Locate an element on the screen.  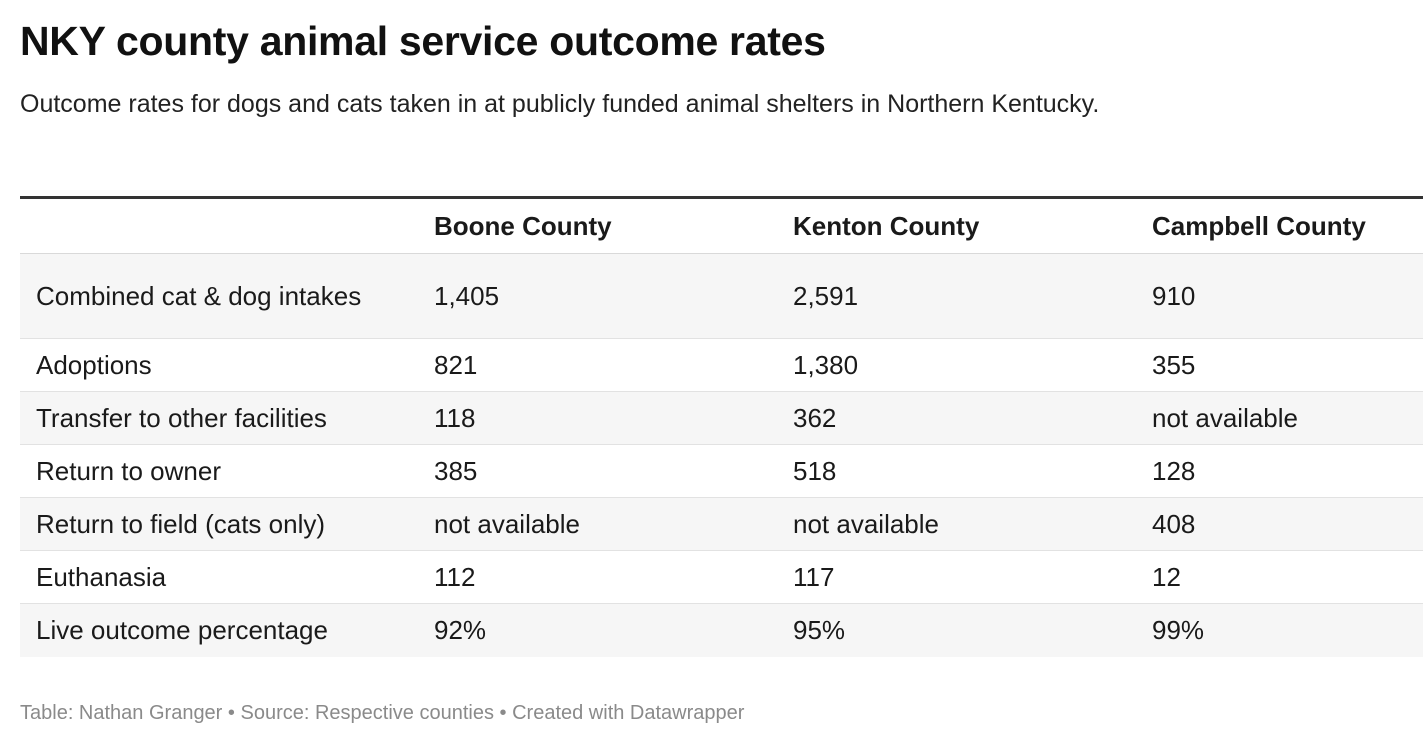
header-kenton-county: Kenton County is located at coordinates (972, 225).